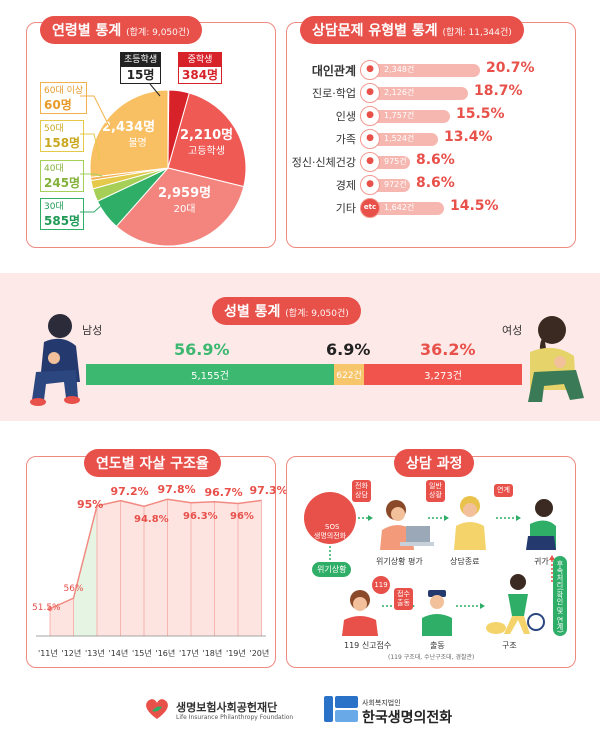 The image size is (600, 736). Describe the element at coordinates (477, 33) in the screenshot. I see `counsel-total: (합계: 11,344건)` at that location.